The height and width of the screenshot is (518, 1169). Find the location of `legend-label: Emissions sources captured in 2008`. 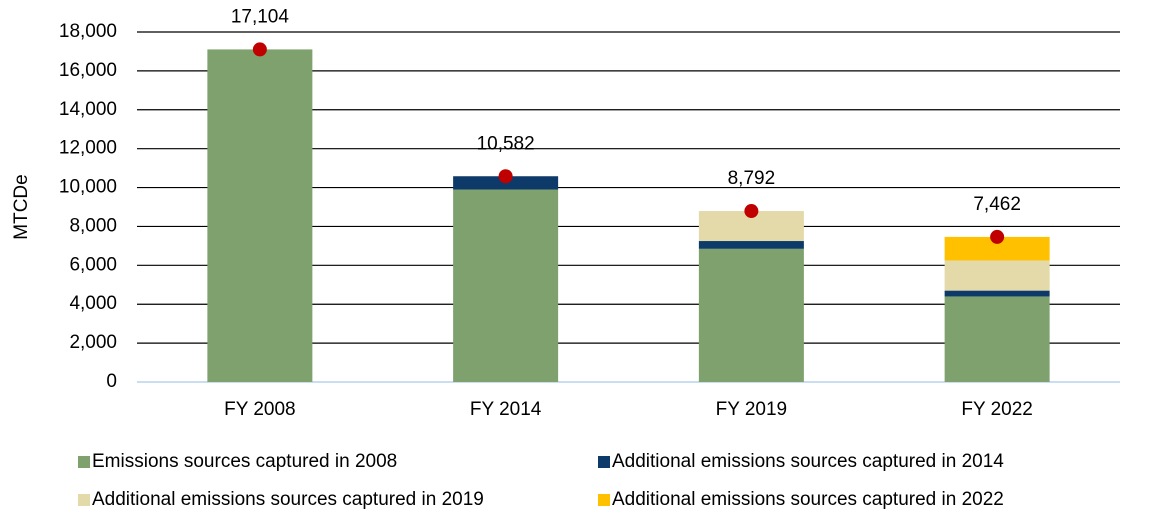

legend-label: Emissions sources captured in 2008 is located at coordinates (244, 461).